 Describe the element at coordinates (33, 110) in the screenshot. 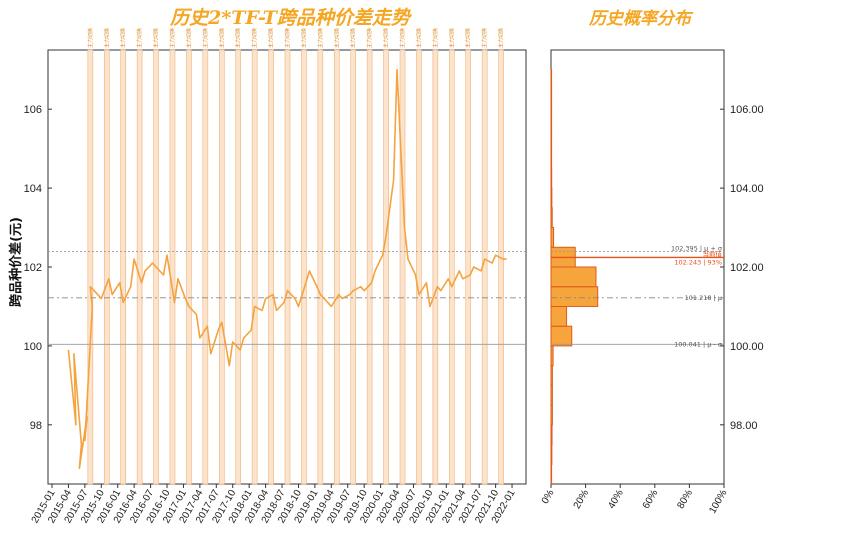

I see `y-tick-label: 106` at that location.